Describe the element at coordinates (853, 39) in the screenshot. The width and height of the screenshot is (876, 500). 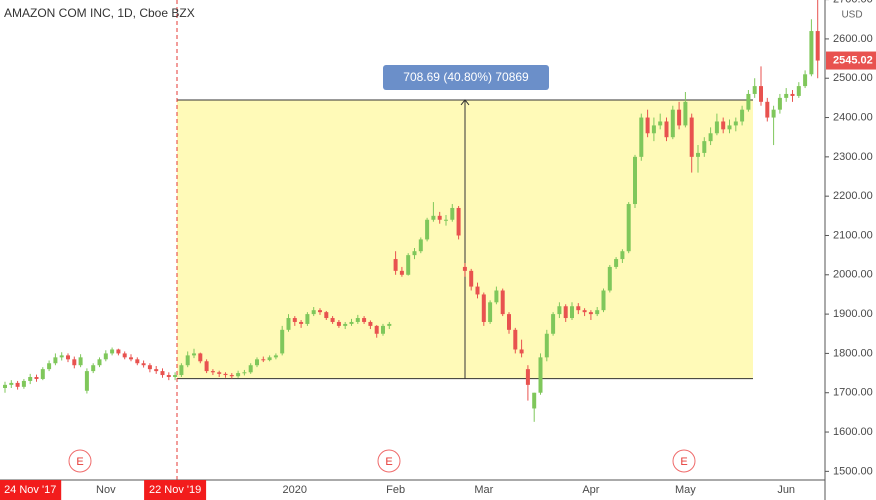
I see `y-tick-label: 2600.00` at that location.